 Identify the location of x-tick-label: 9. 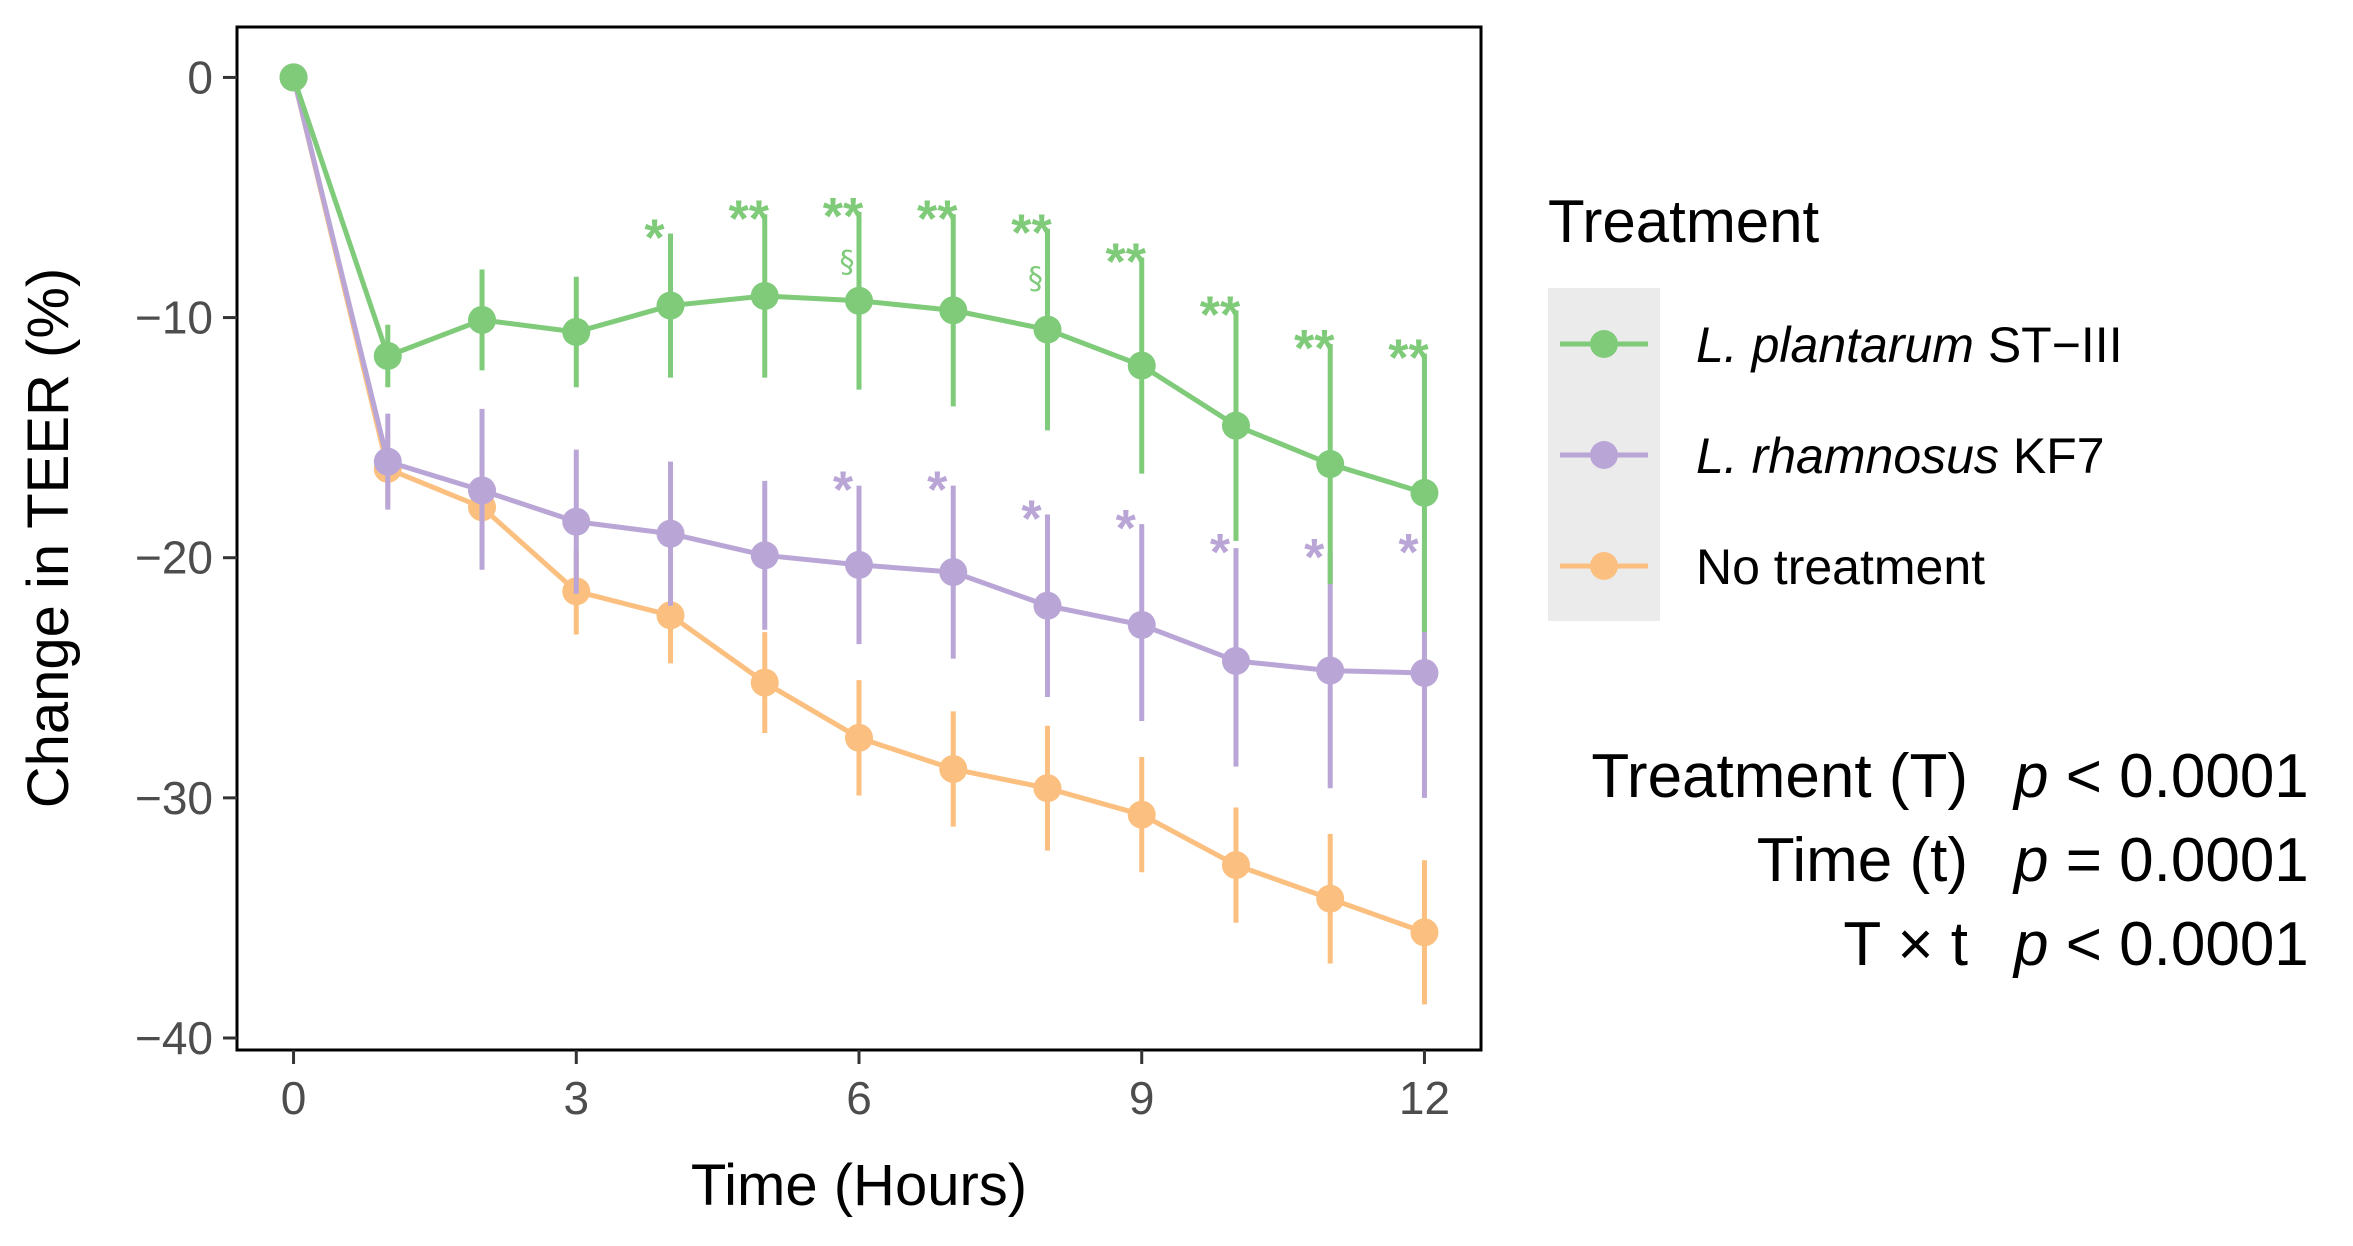
(1142, 1098).